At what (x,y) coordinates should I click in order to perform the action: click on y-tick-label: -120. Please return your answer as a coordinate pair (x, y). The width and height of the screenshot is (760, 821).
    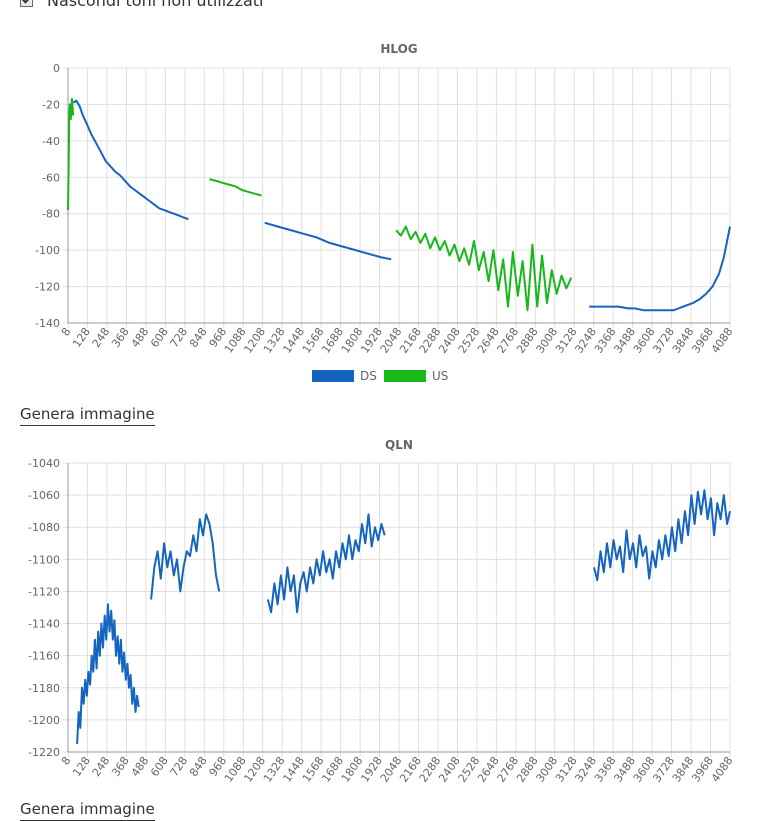
    Looking at the image, I should click on (47, 287).